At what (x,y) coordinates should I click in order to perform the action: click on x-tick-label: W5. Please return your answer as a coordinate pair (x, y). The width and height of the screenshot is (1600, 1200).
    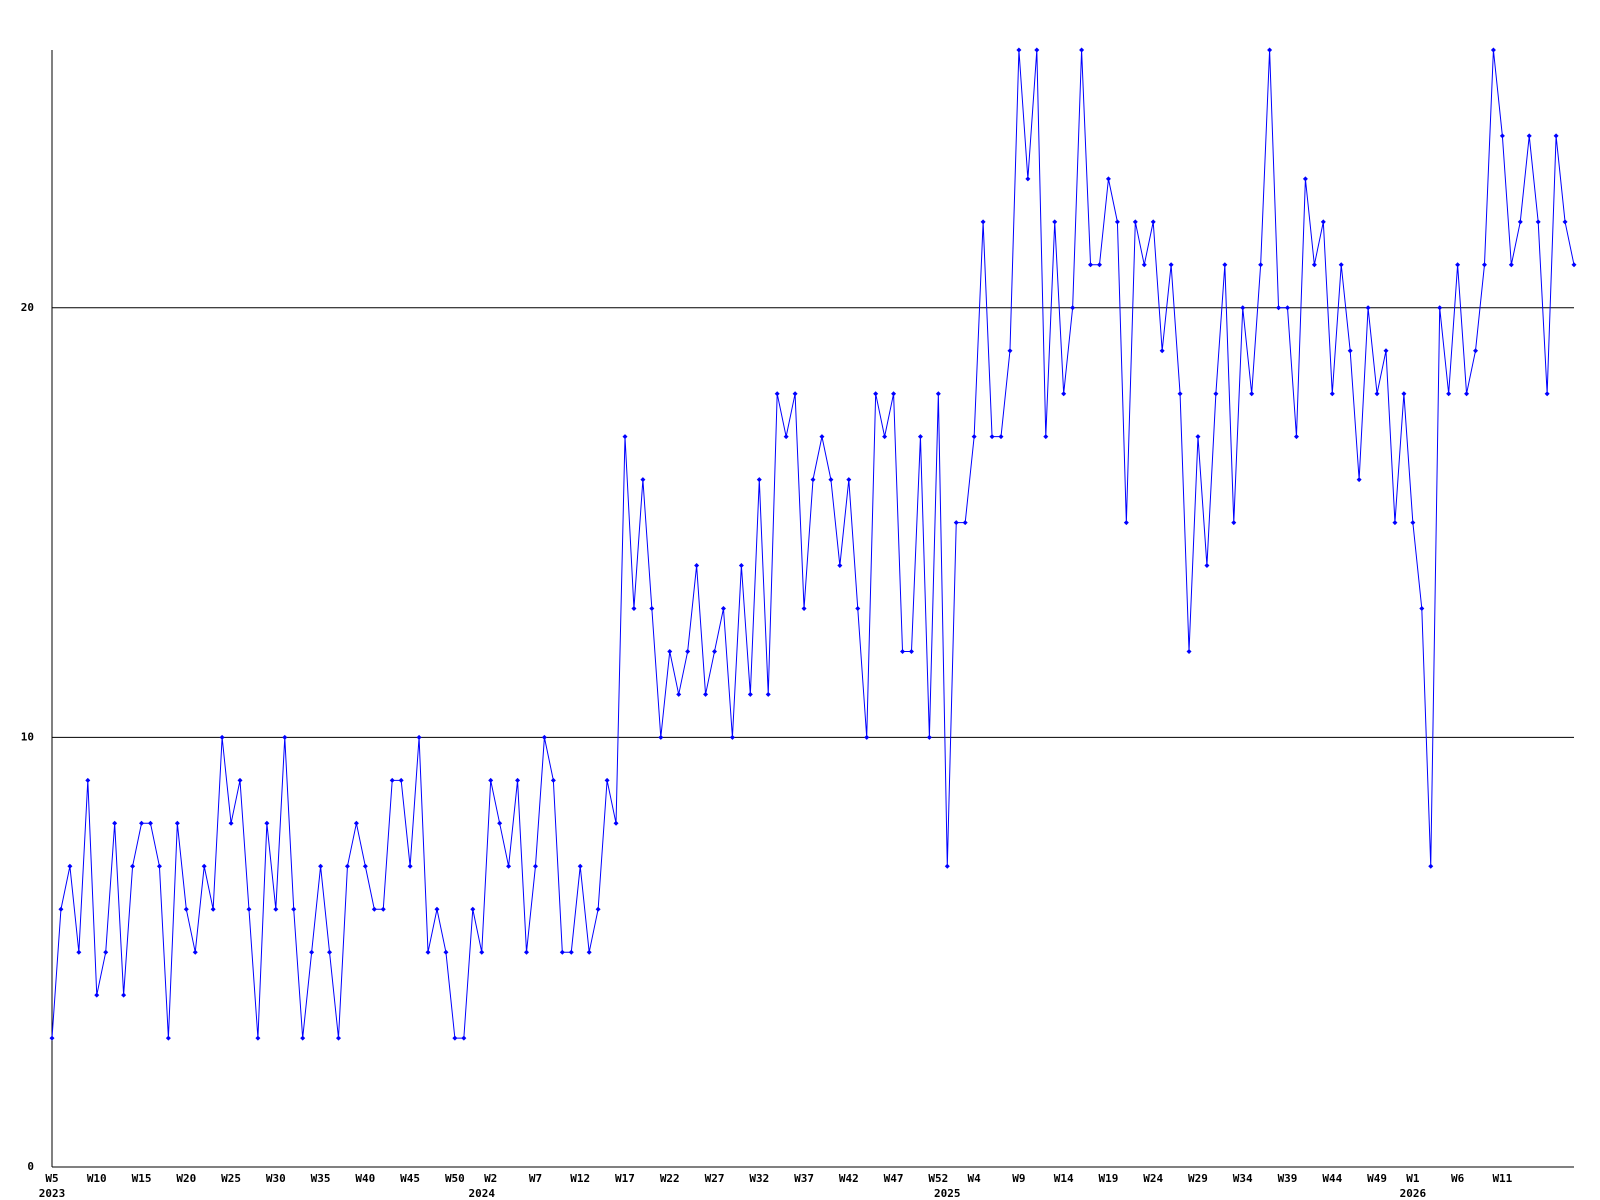
    Looking at the image, I should click on (51, 1178).